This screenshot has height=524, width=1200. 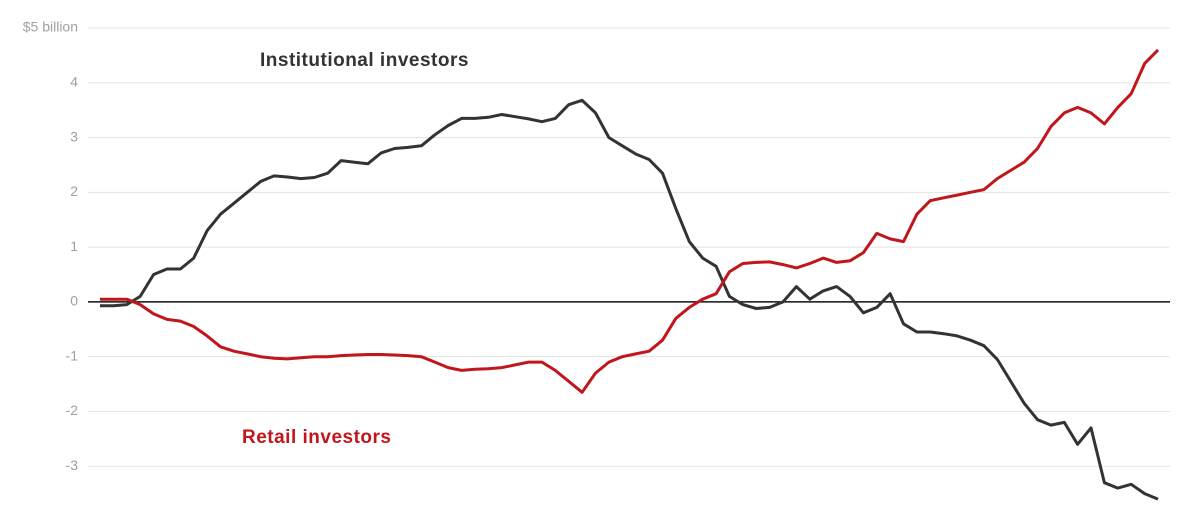 What do you see at coordinates (72, 410) in the screenshot?
I see `y-tick-label: -2` at bounding box center [72, 410].